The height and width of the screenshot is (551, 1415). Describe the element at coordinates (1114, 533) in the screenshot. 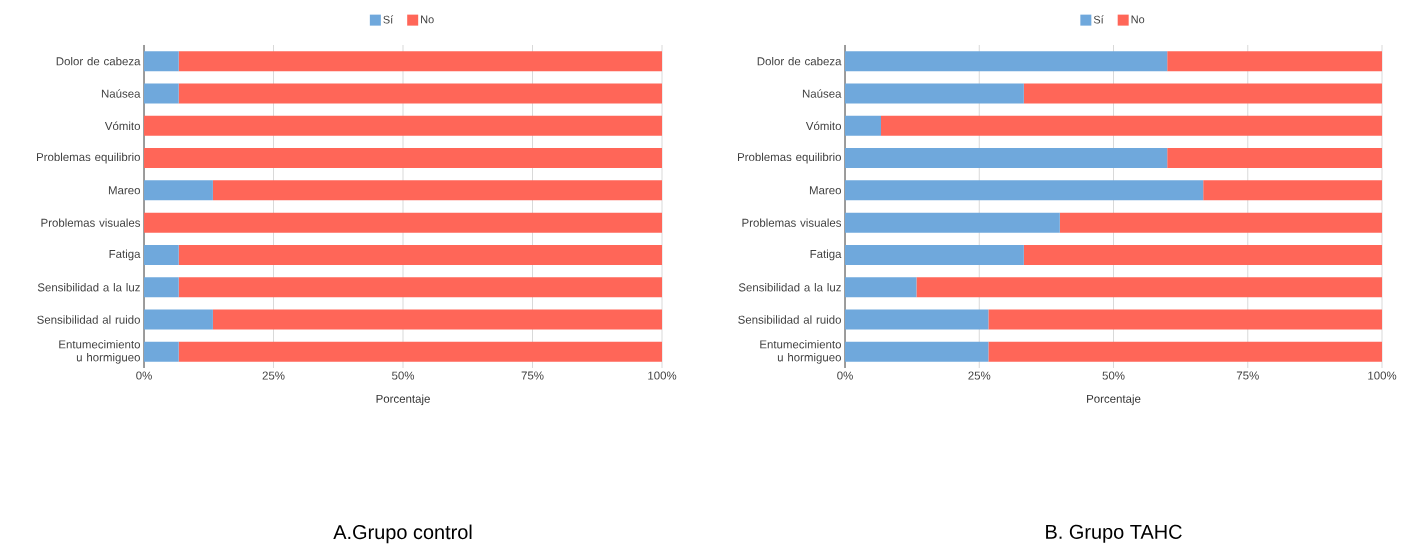

I see `text: B. Grupo TAHC` at that location.